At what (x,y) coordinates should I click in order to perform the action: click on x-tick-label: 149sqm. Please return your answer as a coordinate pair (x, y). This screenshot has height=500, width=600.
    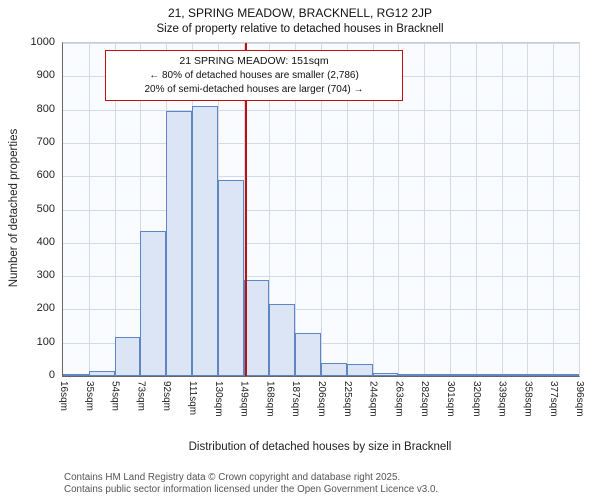
    Looking at the image, I should click on (244, 399).